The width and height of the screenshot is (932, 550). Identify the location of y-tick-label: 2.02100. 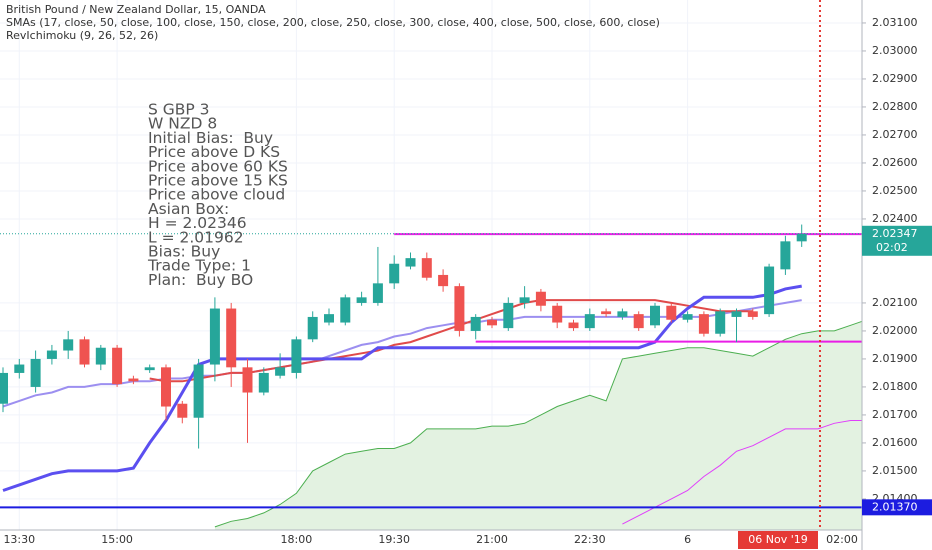
(895, 302).